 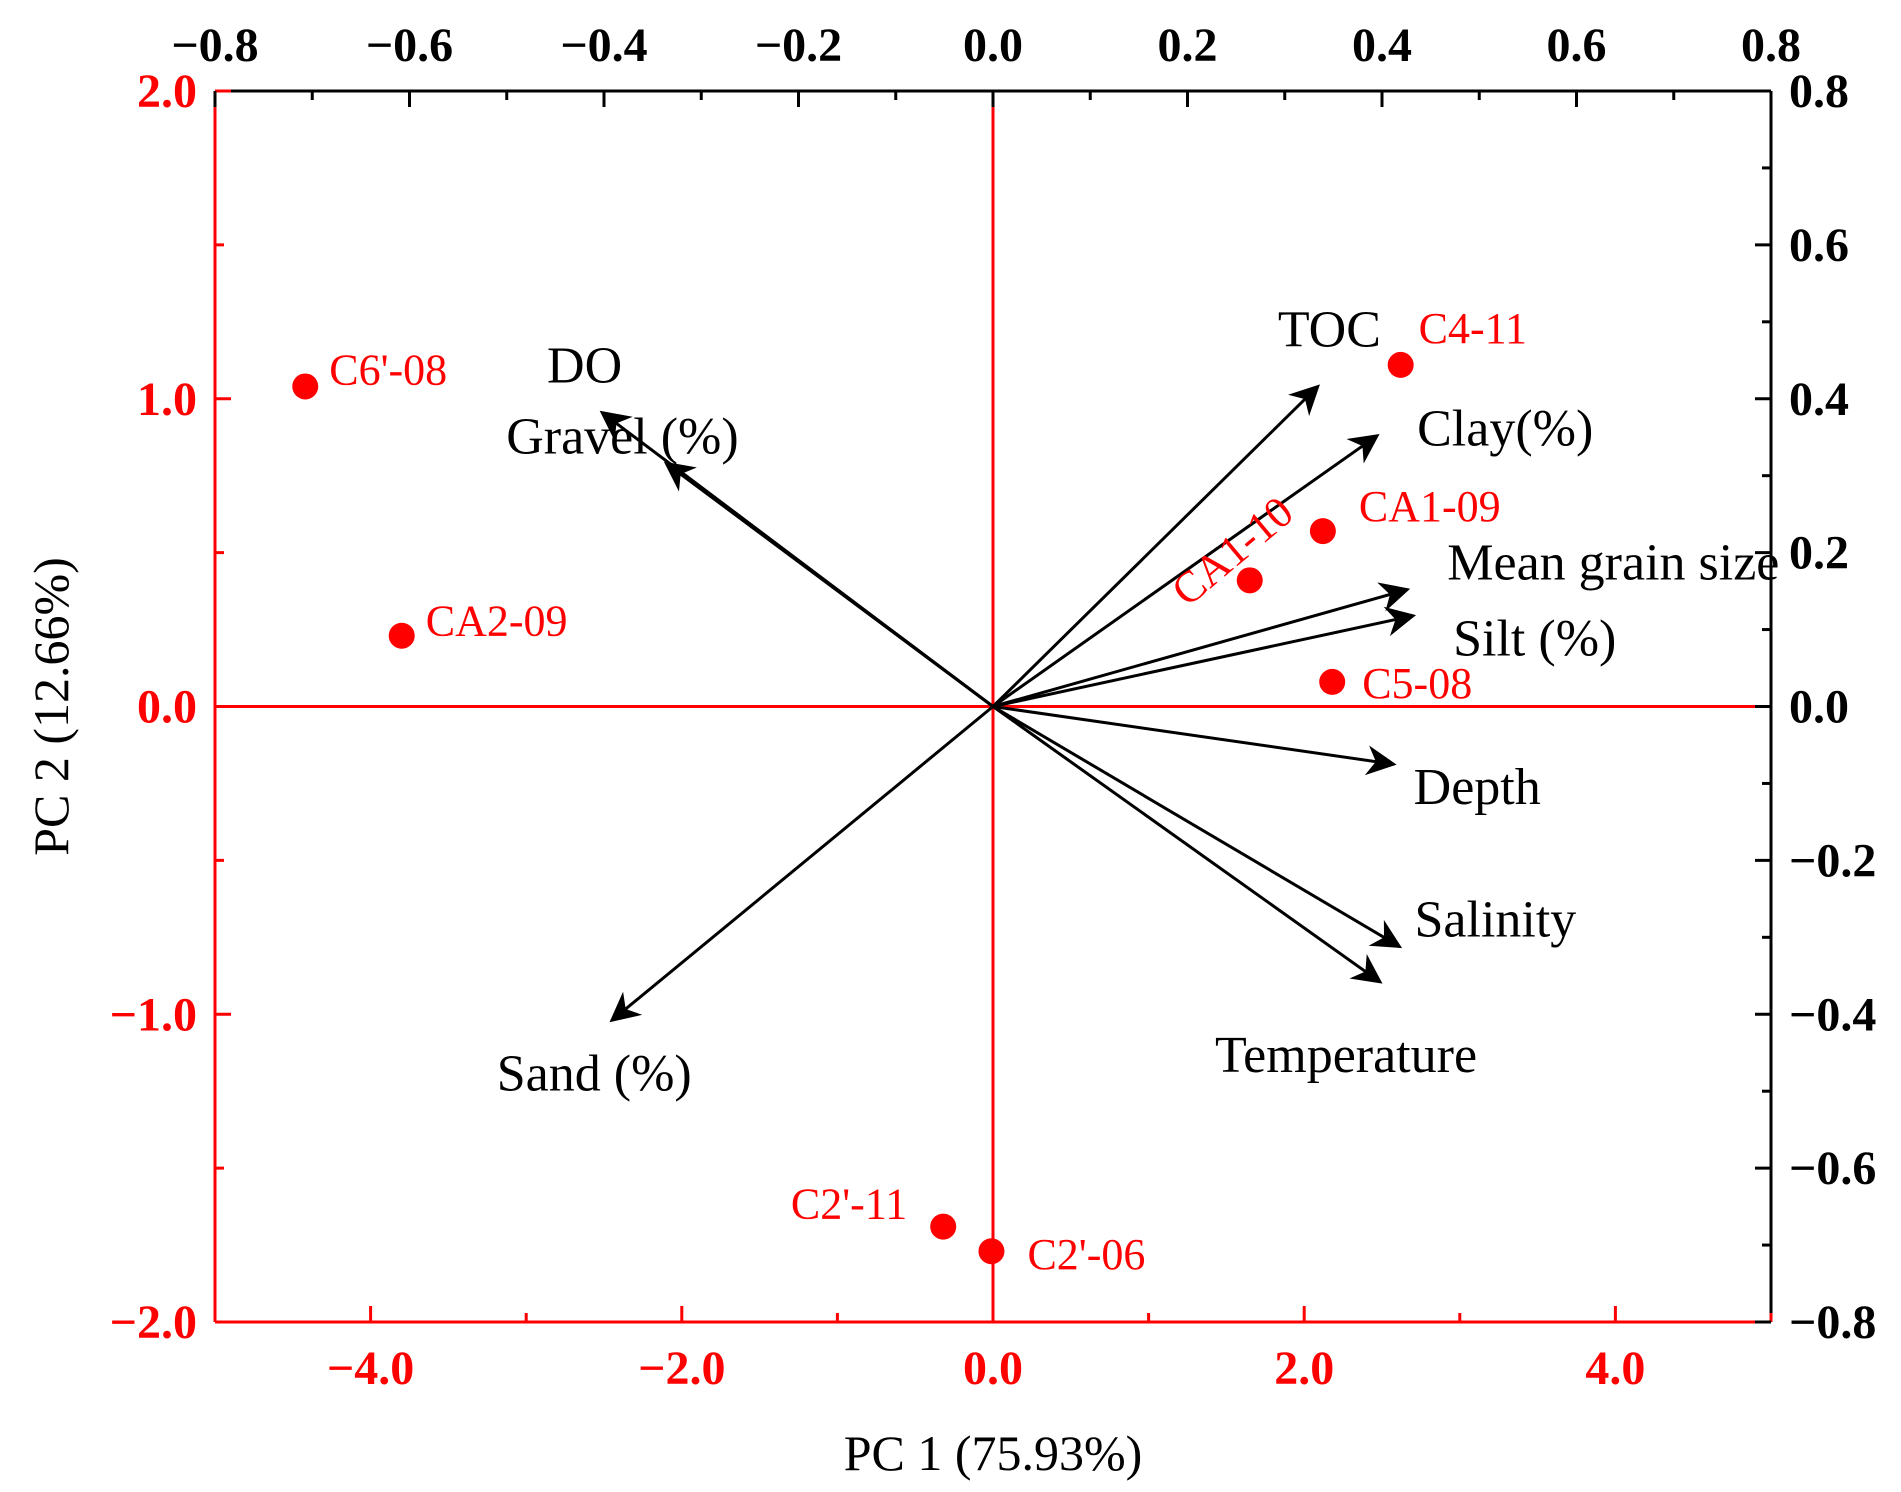 I want to click on sample-label: C2'-11, so click(x=849, y=1204).